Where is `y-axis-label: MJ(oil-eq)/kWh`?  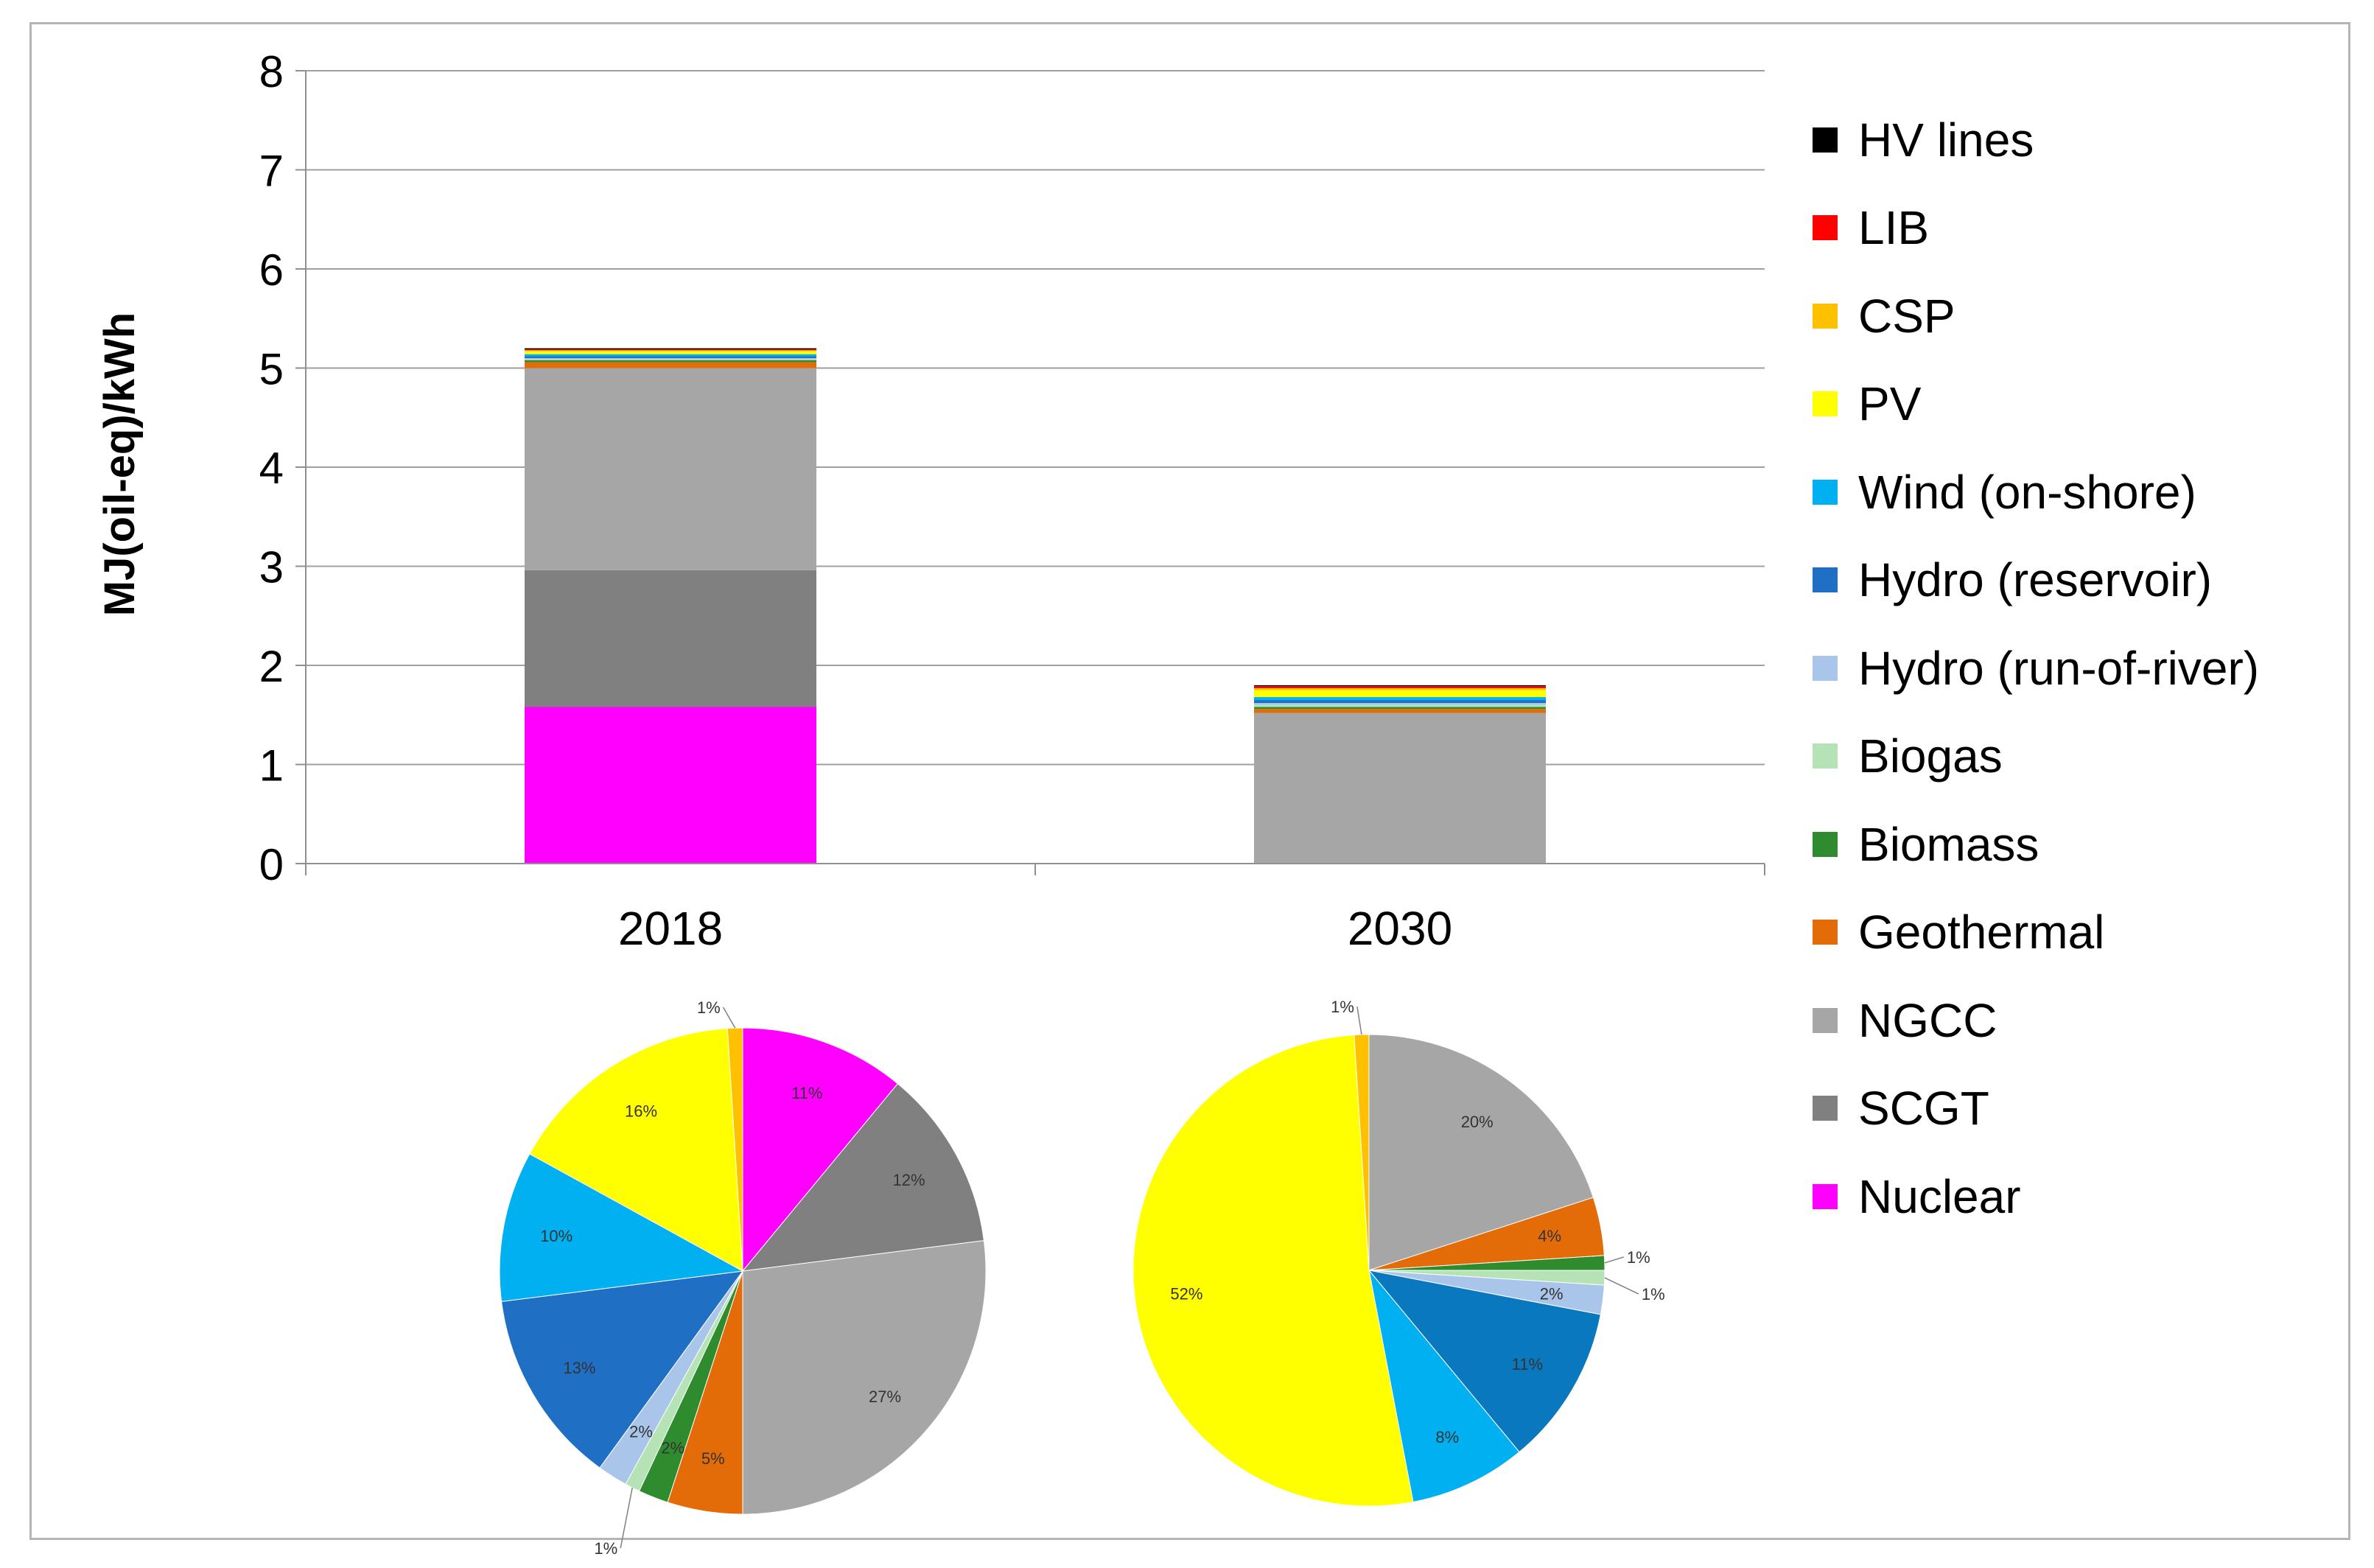
y-axis-label: MJ(oil-eq)/kWh is located at coordinates (120, 464).